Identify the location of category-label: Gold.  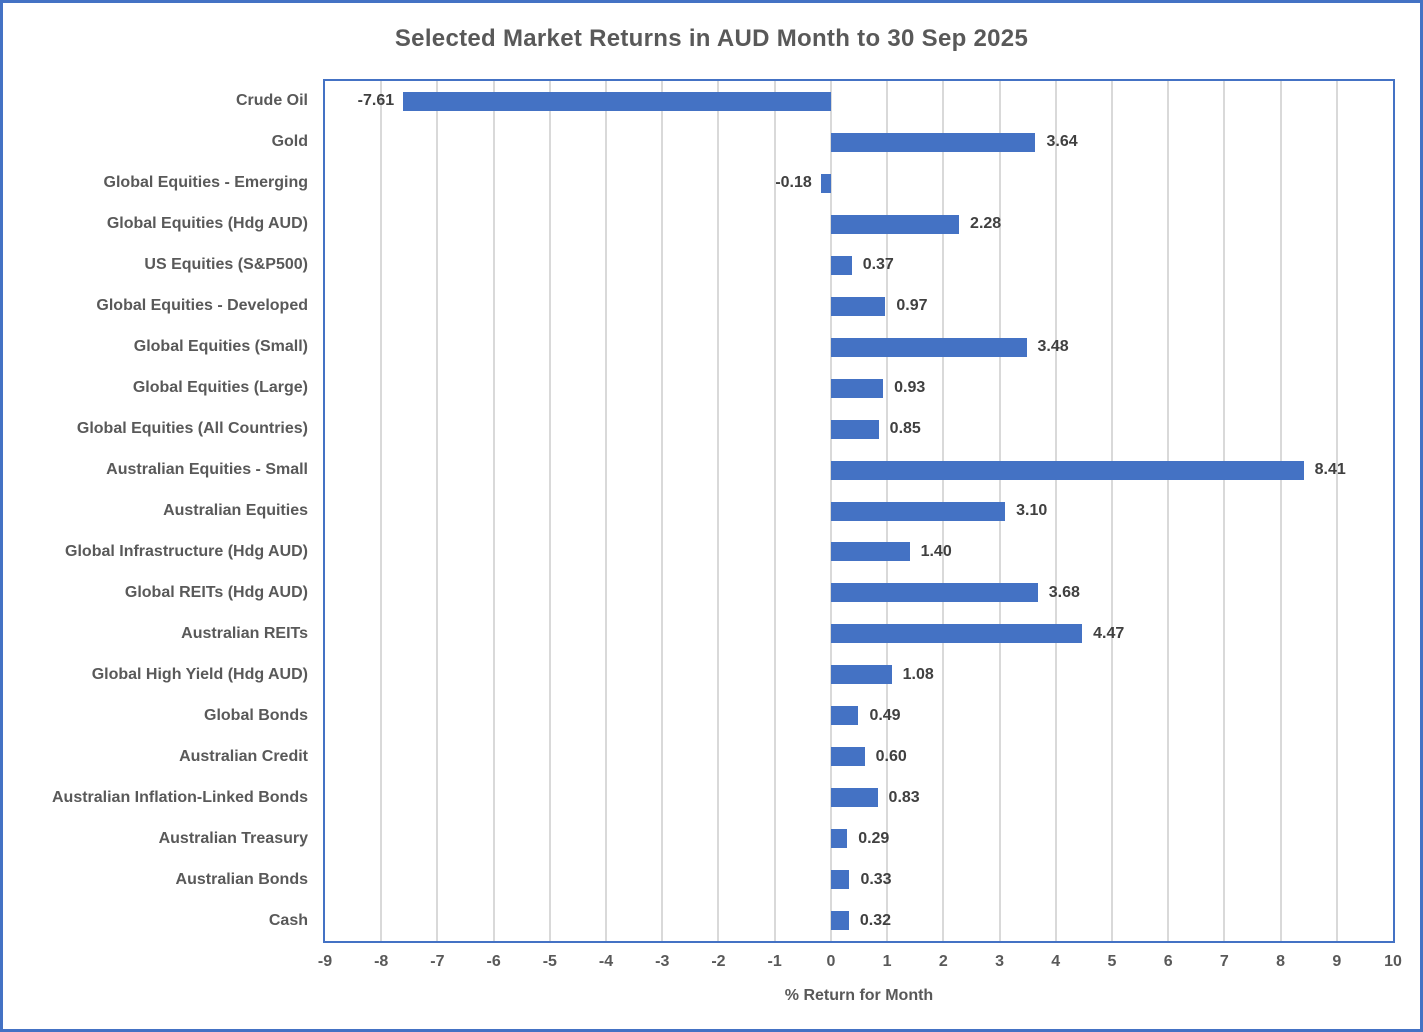
(289, 142).